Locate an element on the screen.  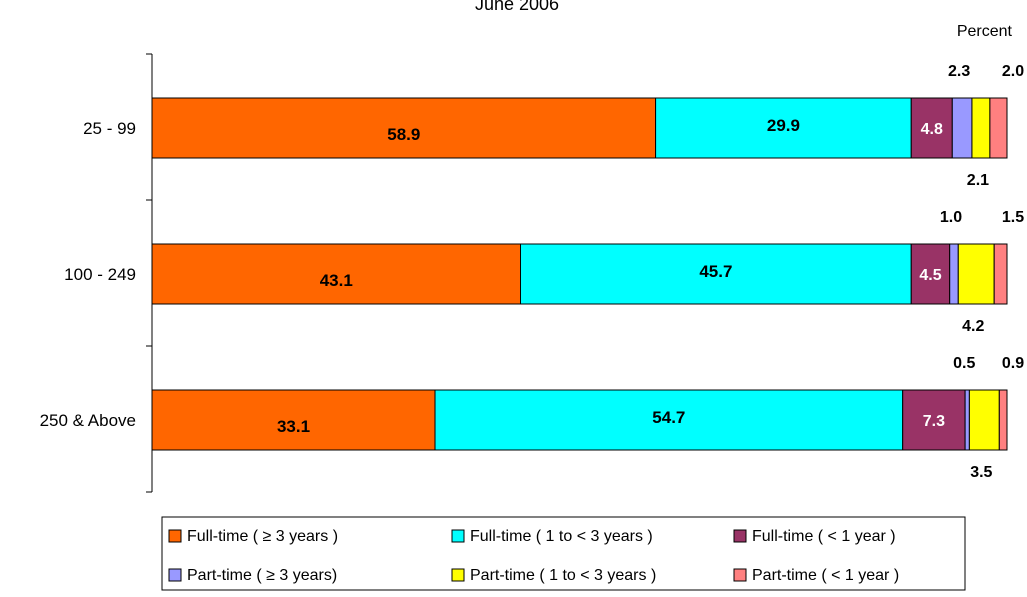
data-label: 2.1 is located at coordinates (978, 180).